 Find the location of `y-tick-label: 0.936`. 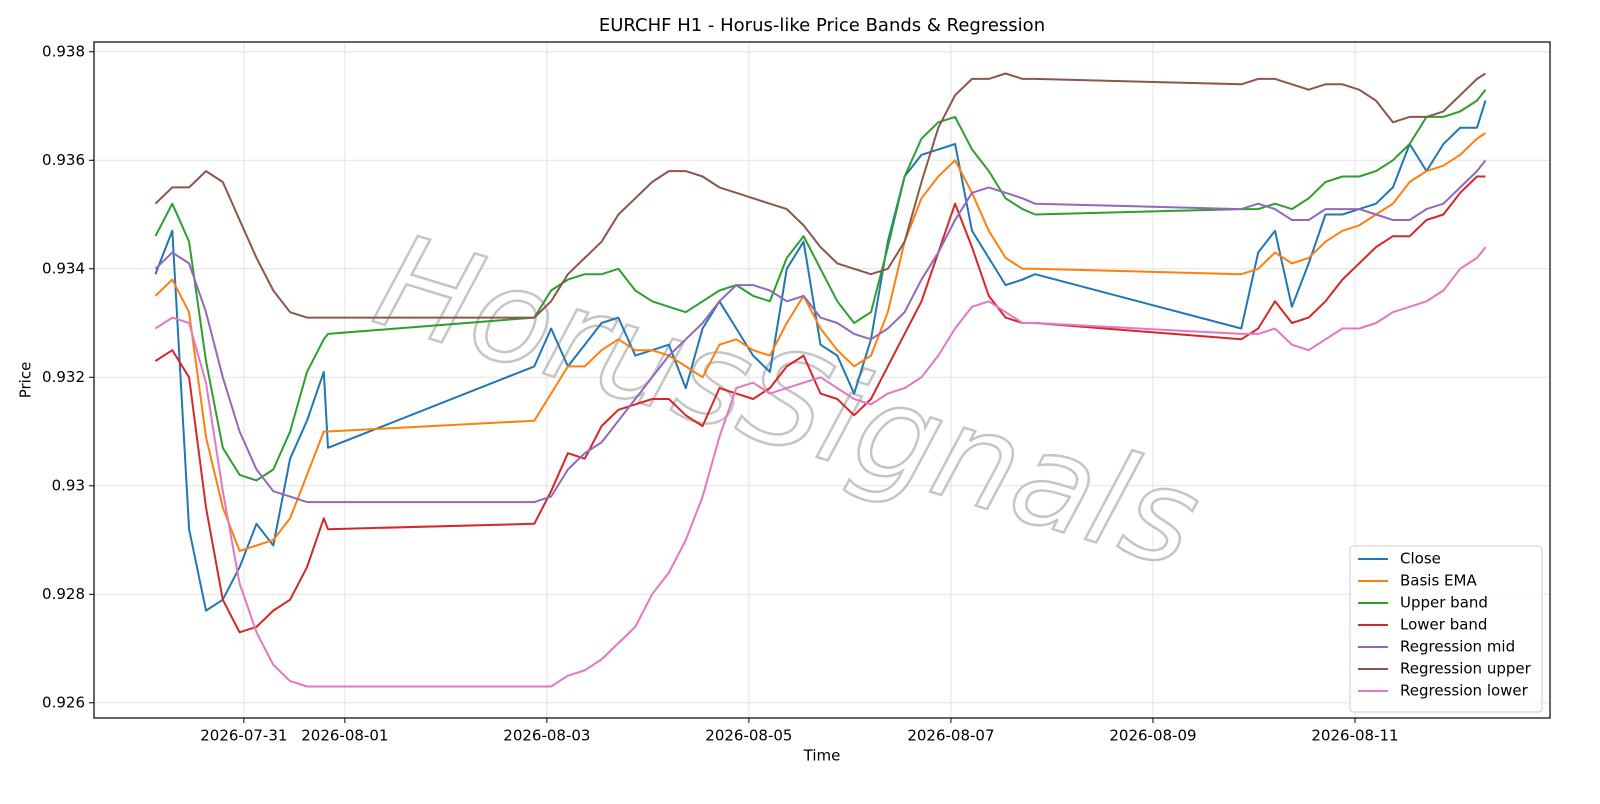

y-tick-label: 0.936 is located at coordinates (63, 160).